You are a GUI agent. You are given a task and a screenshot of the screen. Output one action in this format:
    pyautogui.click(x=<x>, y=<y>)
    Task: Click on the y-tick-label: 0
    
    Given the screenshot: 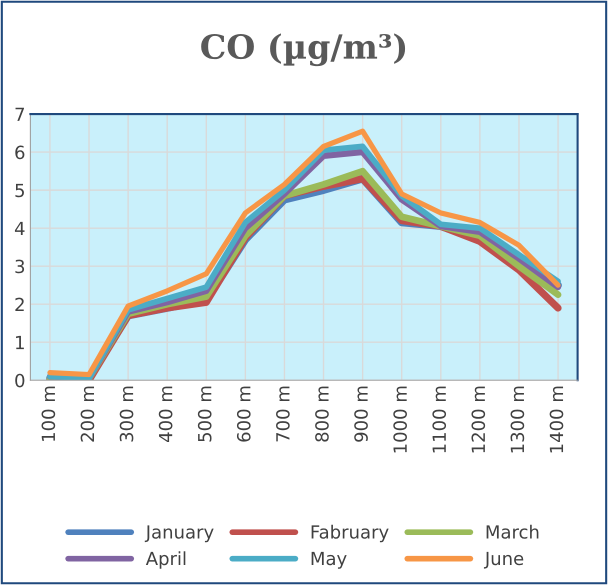 What is the action you would take?
    pyautogui.click(x=19, y=381)
    